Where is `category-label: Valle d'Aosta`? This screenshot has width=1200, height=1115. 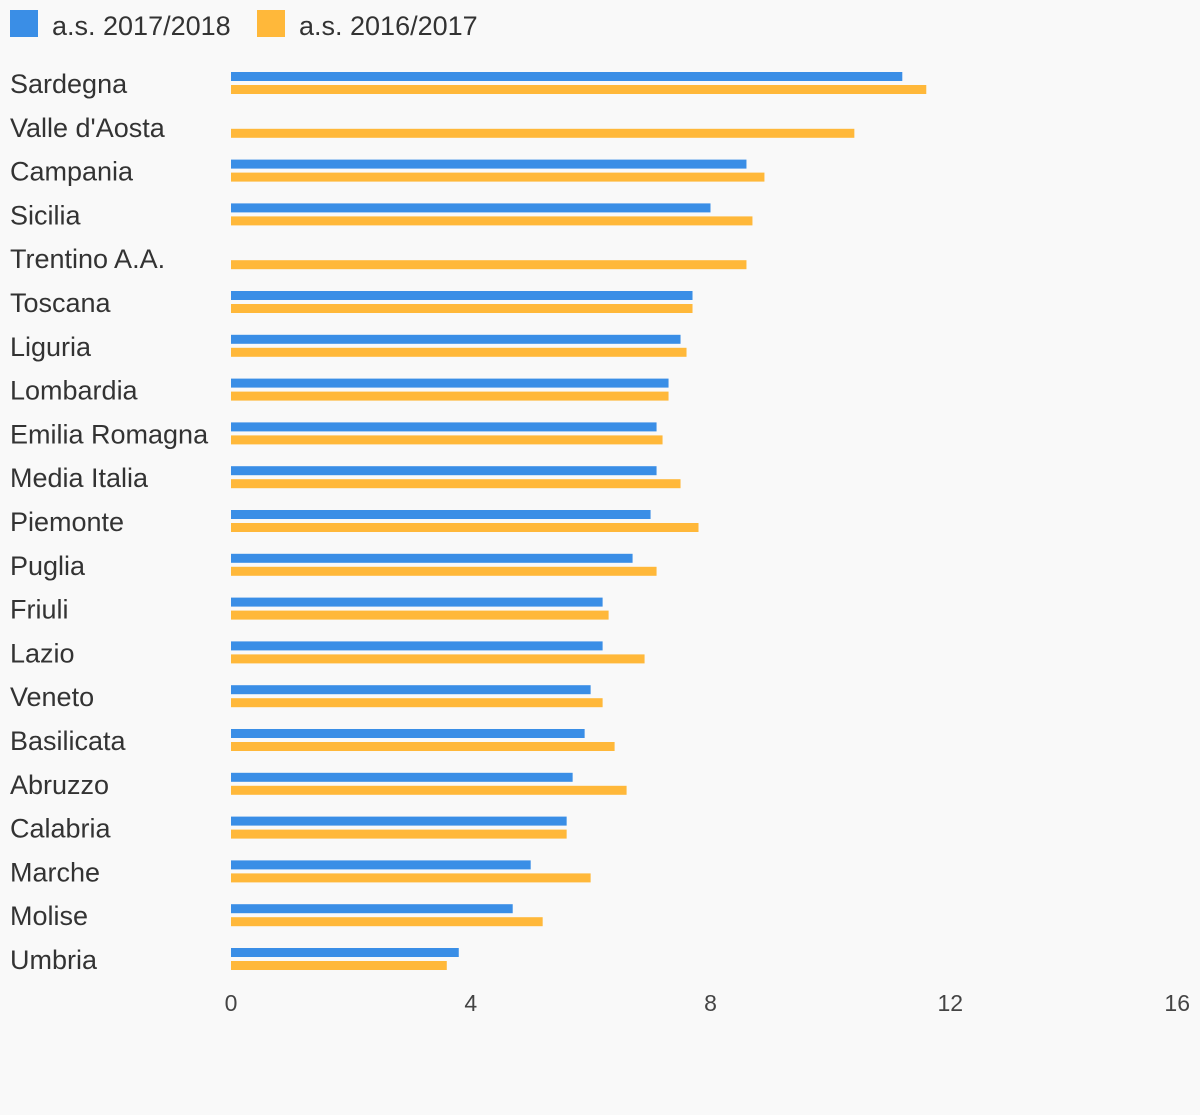 category-label: Valle d'Aosta is located at coordinates (88, 128).